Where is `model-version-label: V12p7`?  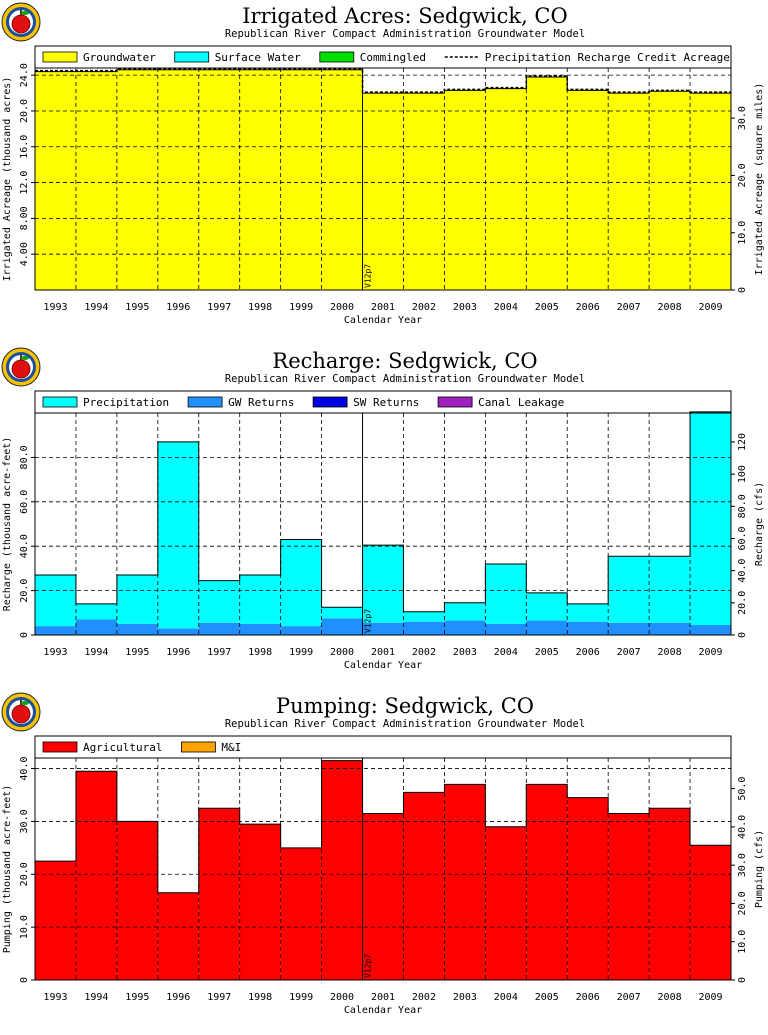 model-version-label: V12p7 is located at coordinates (368, 276).